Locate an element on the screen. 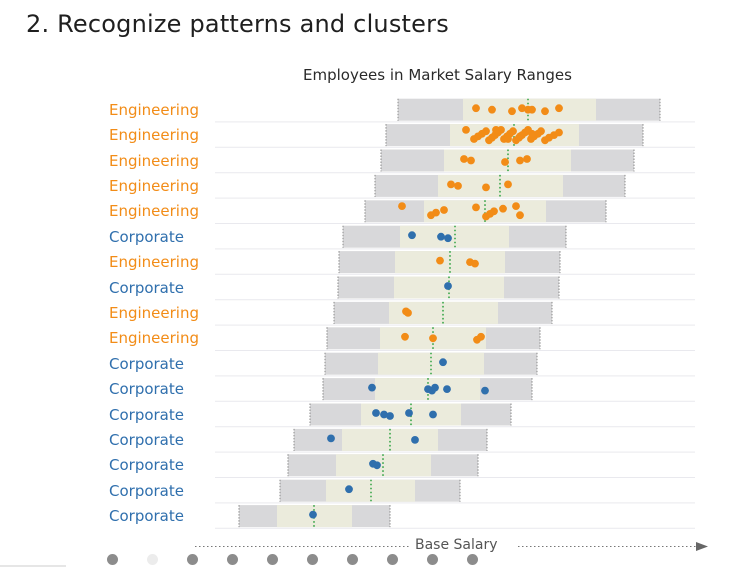 Image resolution: width=738 pixels, height=567 pixels. x-axis-arrow-icon is located at coordinates (702, 546).